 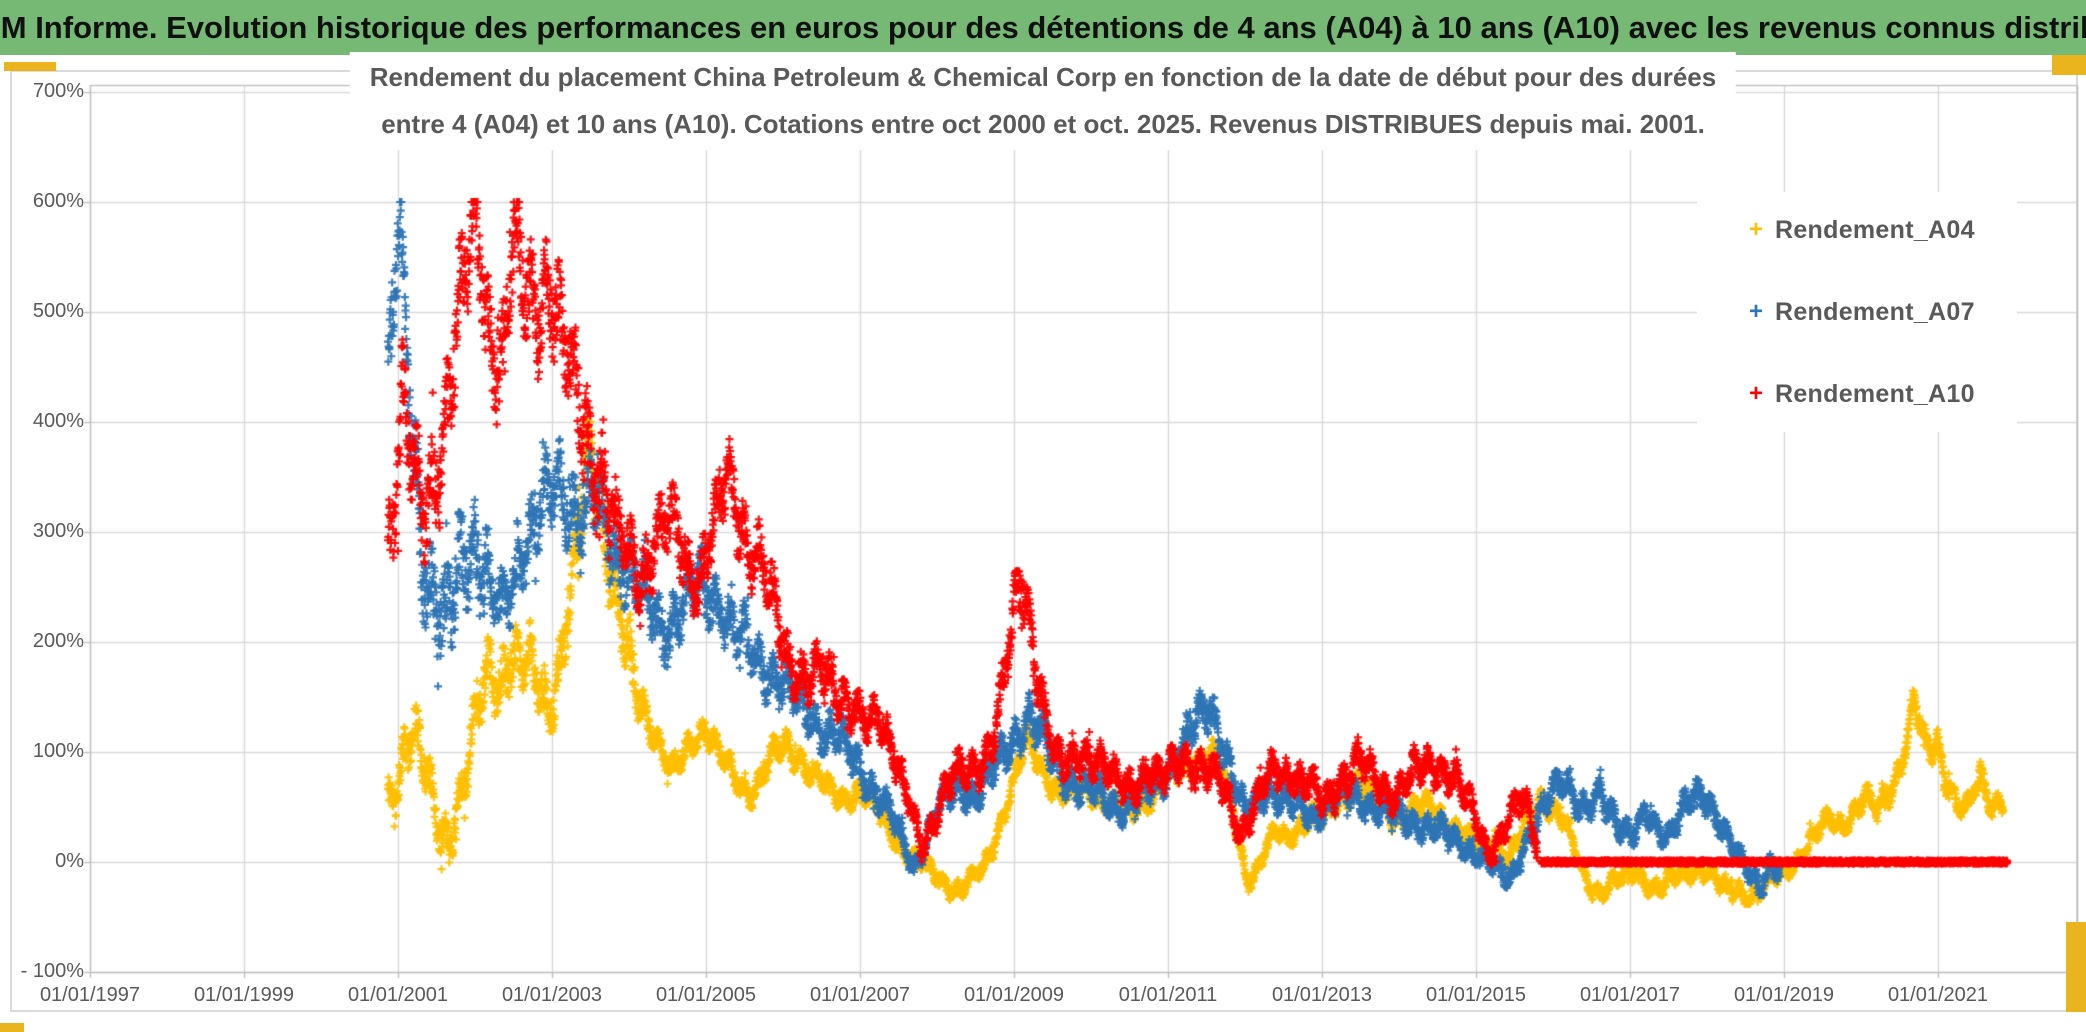 I want to click on y-axis-tick-label: 100%, so click(x=58, y=751).